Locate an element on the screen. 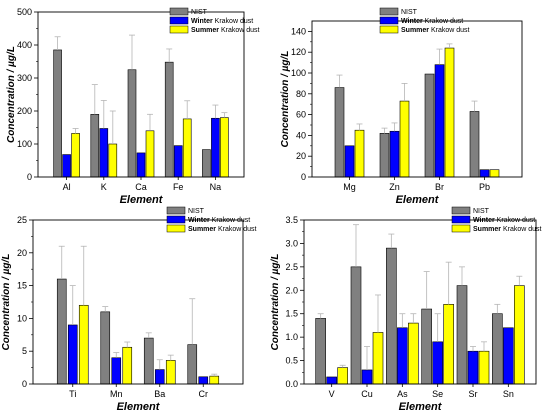 This screenshot has height=415, width=550. y-tick-label: 0.5 is located at coordinates (291, 361).